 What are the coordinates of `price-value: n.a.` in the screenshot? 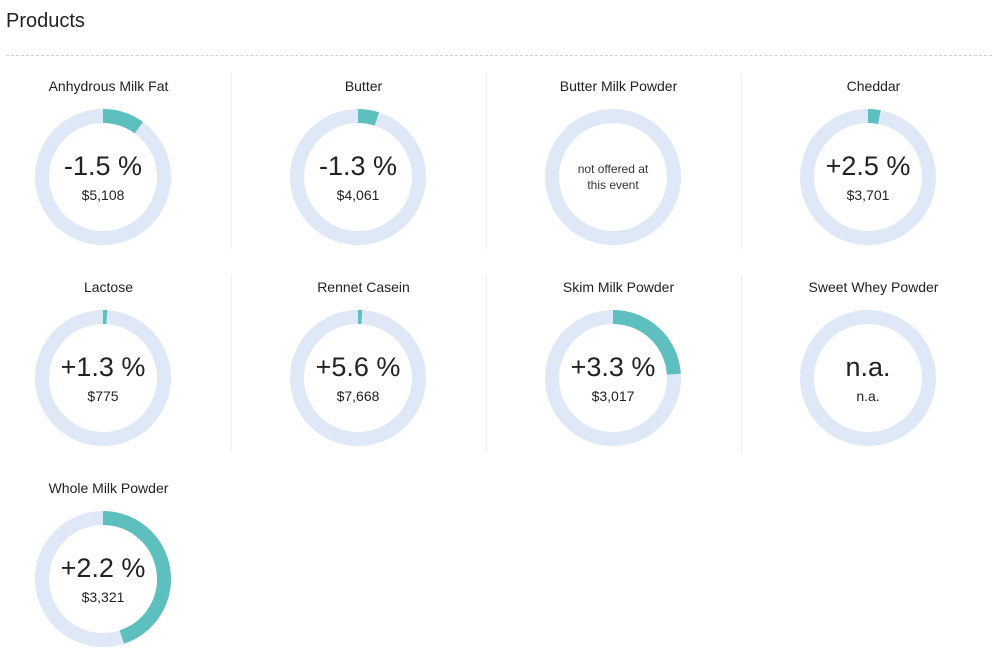 It's located at (868, 396).